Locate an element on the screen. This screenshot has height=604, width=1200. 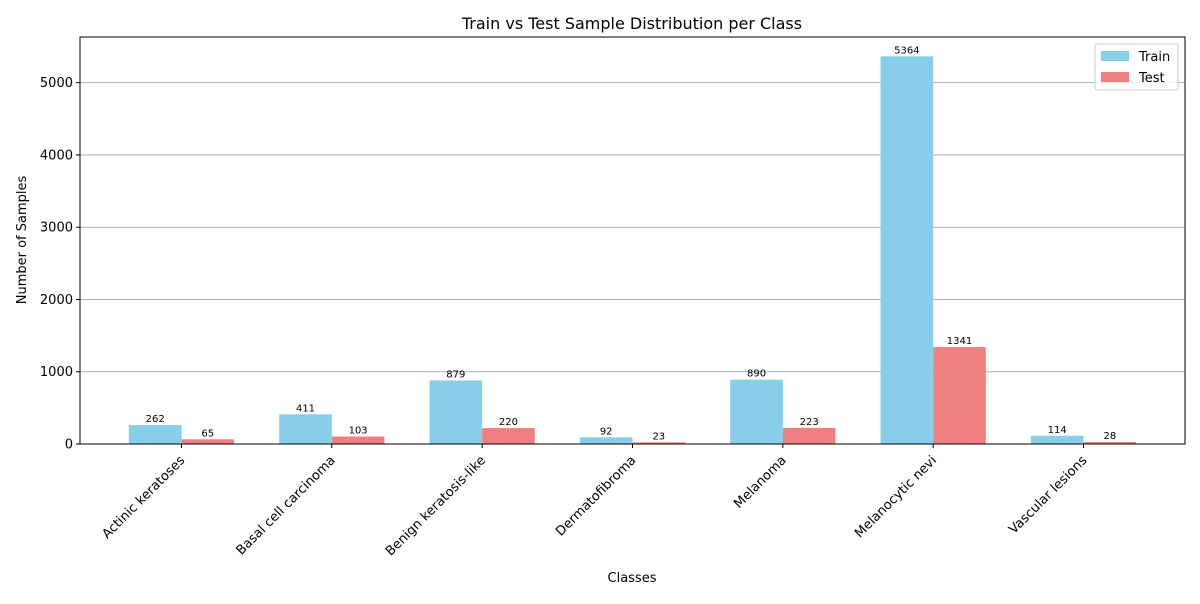
bar-value-label: 92 is located at coordinates (606, 431).